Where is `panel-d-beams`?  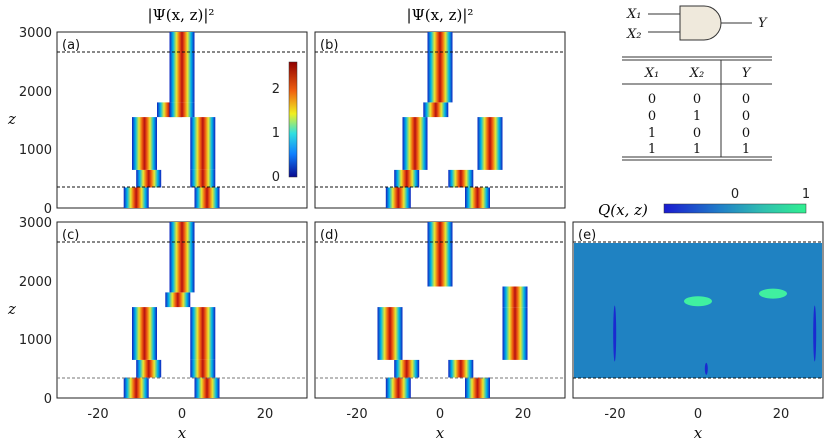 panel-d-beams is located at coordinates (452, 310).